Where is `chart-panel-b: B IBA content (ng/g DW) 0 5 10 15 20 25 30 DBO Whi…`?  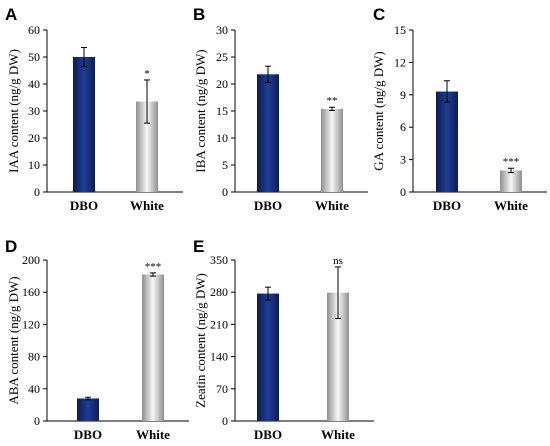 chart-panel-b: B IBA content (ng/g DW) 0 5 10 15 20 25 30 DBO Whi… is located at coordinates (280, 109).